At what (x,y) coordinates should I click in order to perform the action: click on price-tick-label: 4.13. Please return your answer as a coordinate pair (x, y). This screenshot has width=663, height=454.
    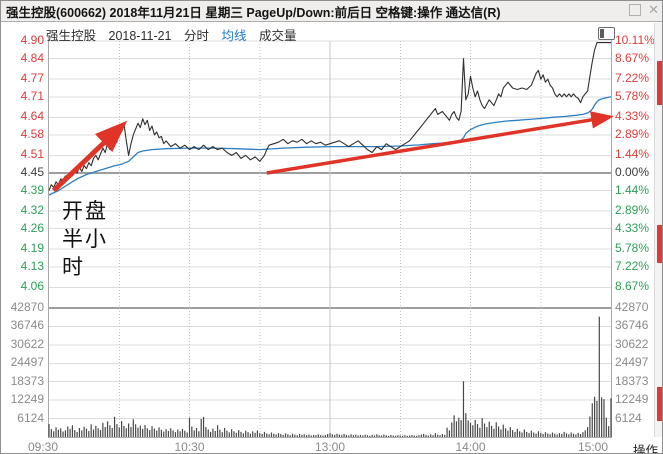
    Looking at the image, I should click on (32, 265).